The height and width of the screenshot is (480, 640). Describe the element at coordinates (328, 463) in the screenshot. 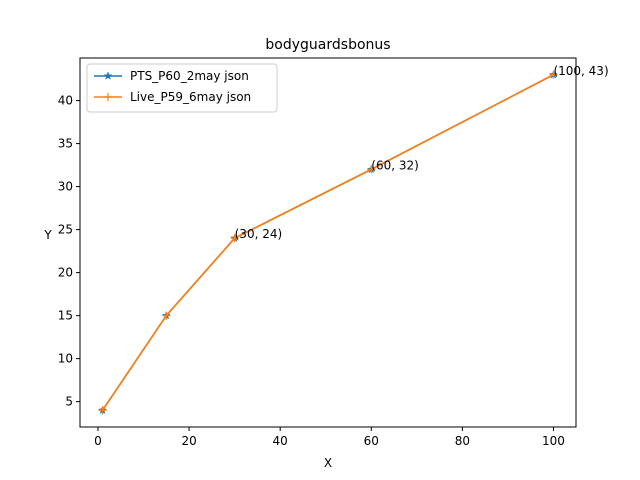

I see `x-axis-label: X` at that location.